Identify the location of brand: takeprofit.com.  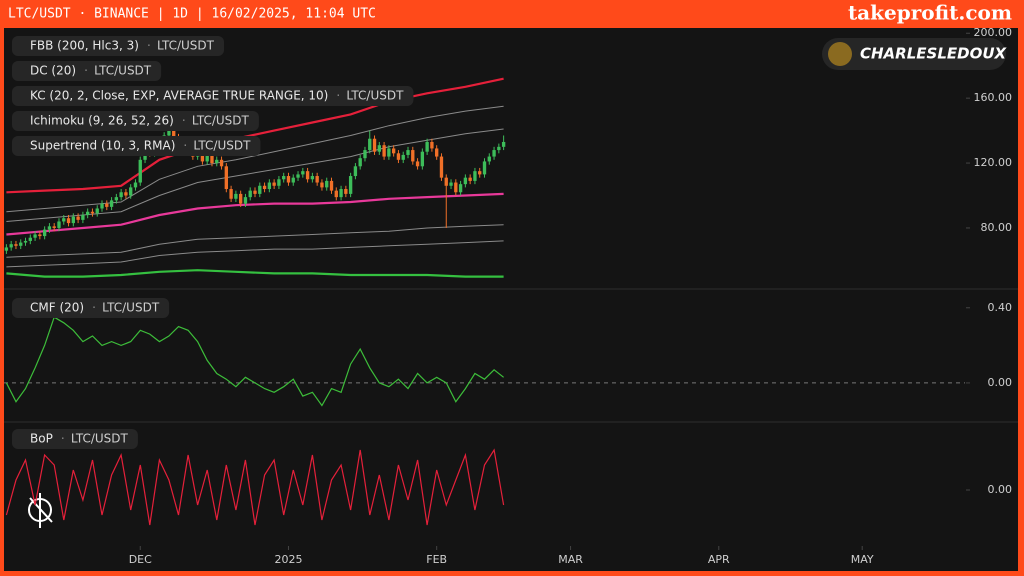
(930, 13).